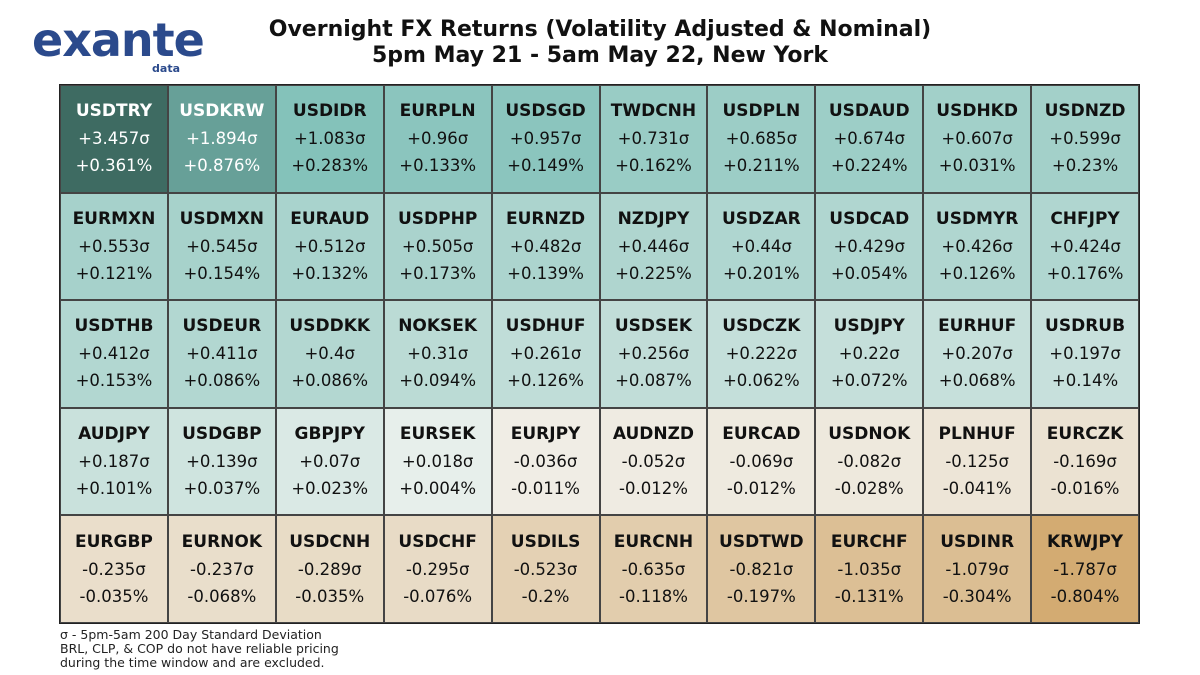  What do you see at coordinates (222, 273) in the screenshot?
I see `cell-pct-value: +0.154%` at bounding box center [222, 273].